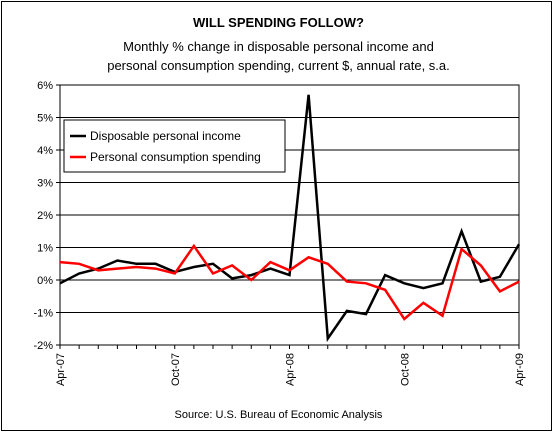 Image resolution: width=555 pixels, height=434 pixels. What do you see at coordinates (43, 346) in the screenshot?
I see `y-tick-label: -2%` at bounding box center [43, 346].